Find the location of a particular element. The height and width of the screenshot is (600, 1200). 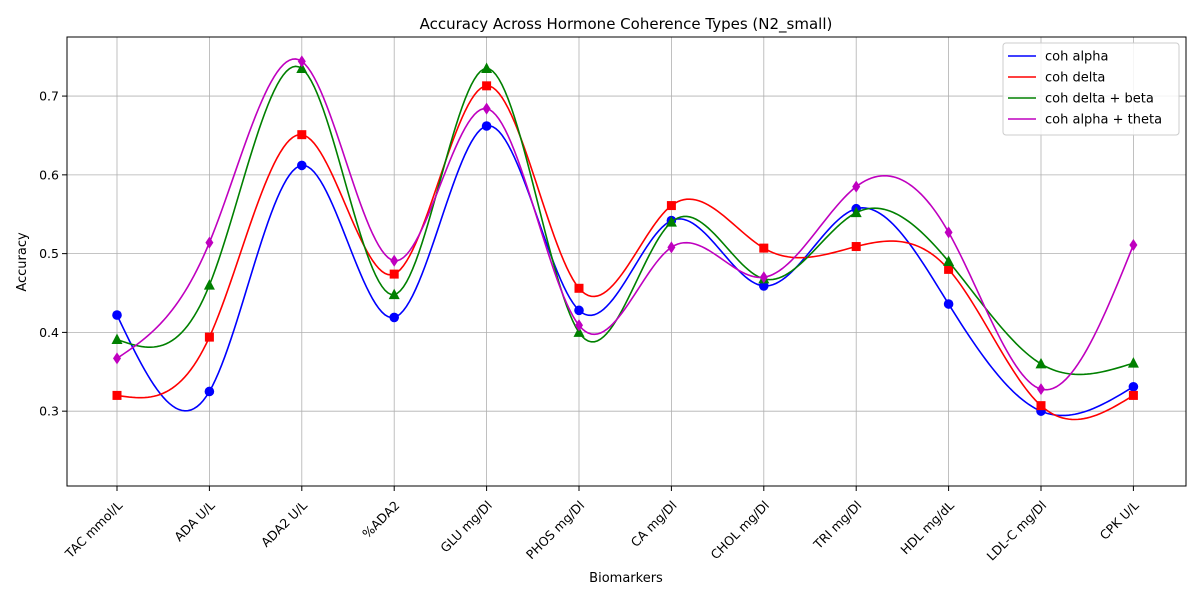

y-tick-label: 0.7 is located at coordinates (49, 96).